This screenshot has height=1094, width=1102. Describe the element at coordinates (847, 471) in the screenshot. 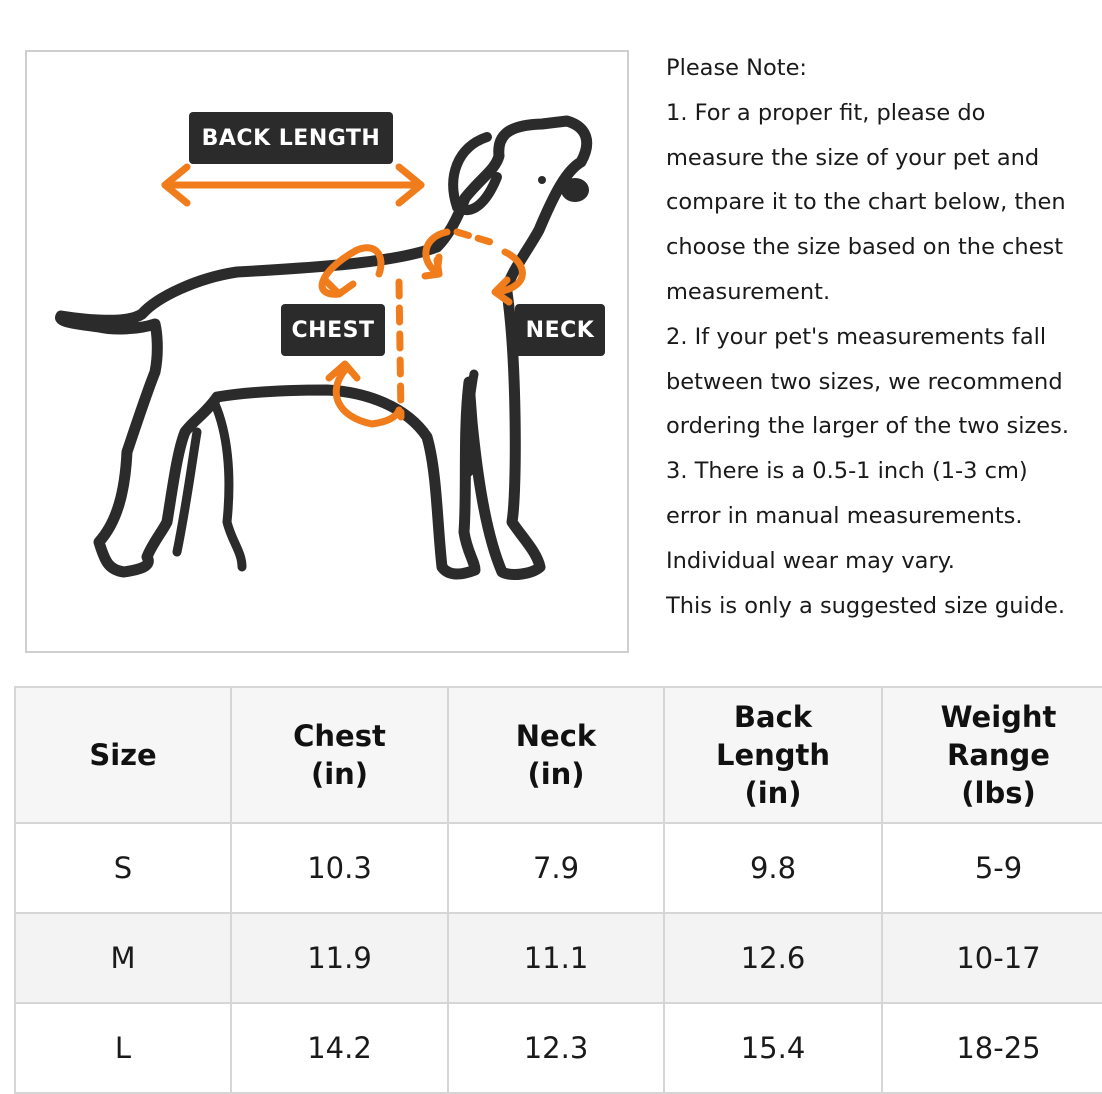

I see `notes-line: 3. There is a 0.5-1 inch (1-3 cm)` at that location.